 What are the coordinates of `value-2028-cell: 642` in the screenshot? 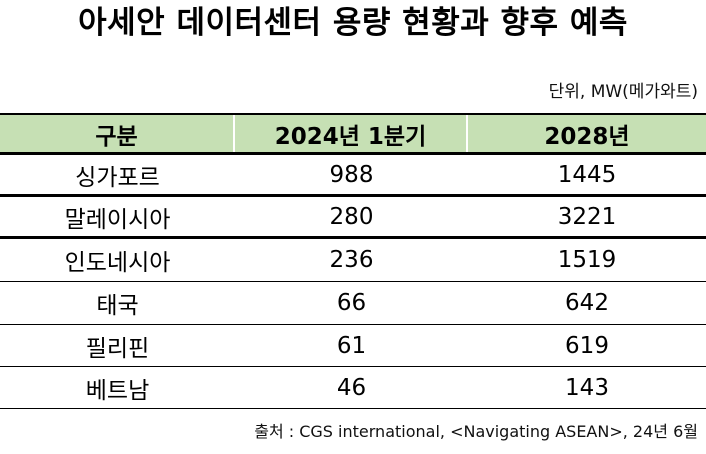 It's located at (587, 303).